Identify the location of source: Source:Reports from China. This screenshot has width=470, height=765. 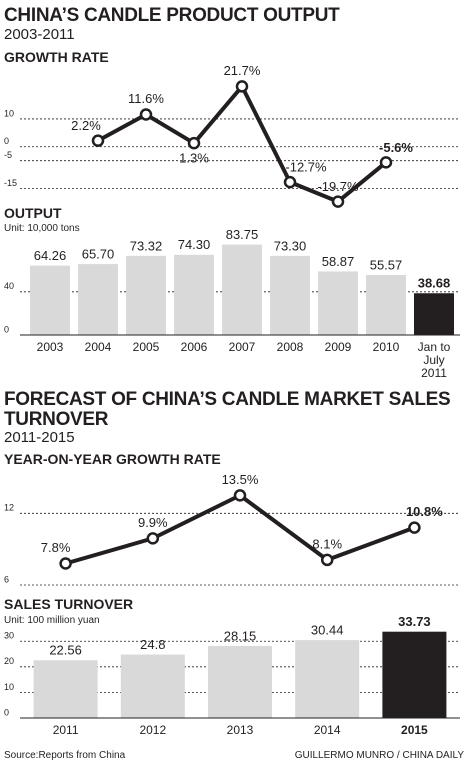
(65, 755).